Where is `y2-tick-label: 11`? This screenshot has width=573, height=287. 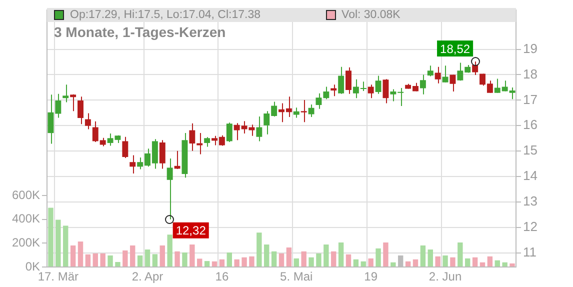 y2-tick-label: 11 is located at coordinates (529, 252).